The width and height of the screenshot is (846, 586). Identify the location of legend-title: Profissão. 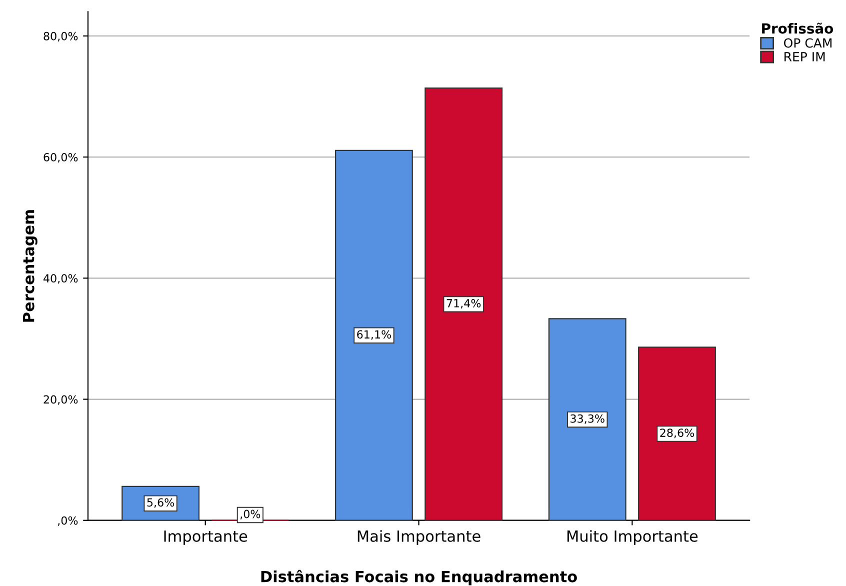
(798, 28).